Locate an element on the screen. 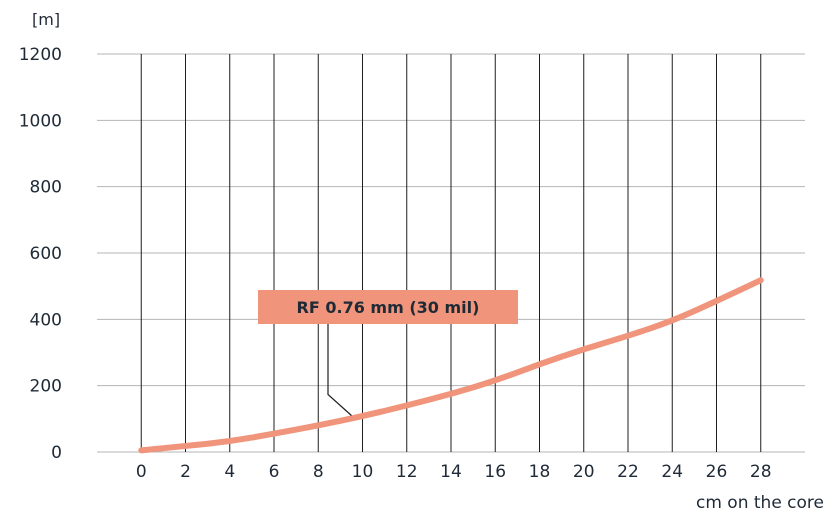  y-tick-label: 0 is located at coordinates (56, 453).